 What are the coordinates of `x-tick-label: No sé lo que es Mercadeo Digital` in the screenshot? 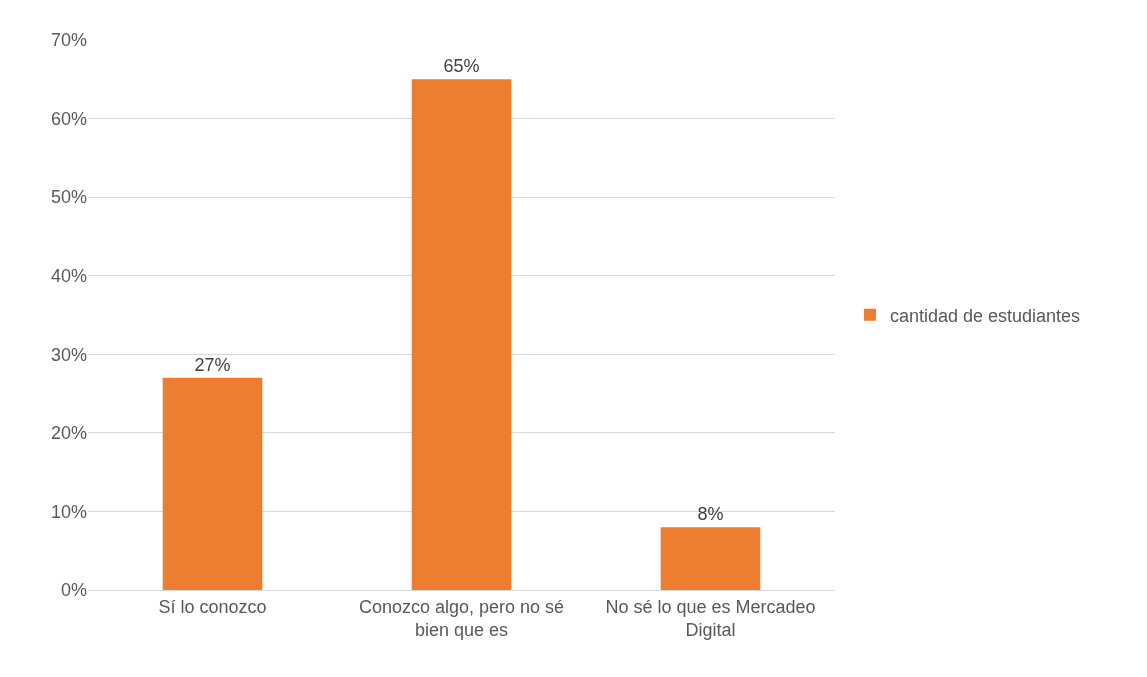 It's located at (710, 618).